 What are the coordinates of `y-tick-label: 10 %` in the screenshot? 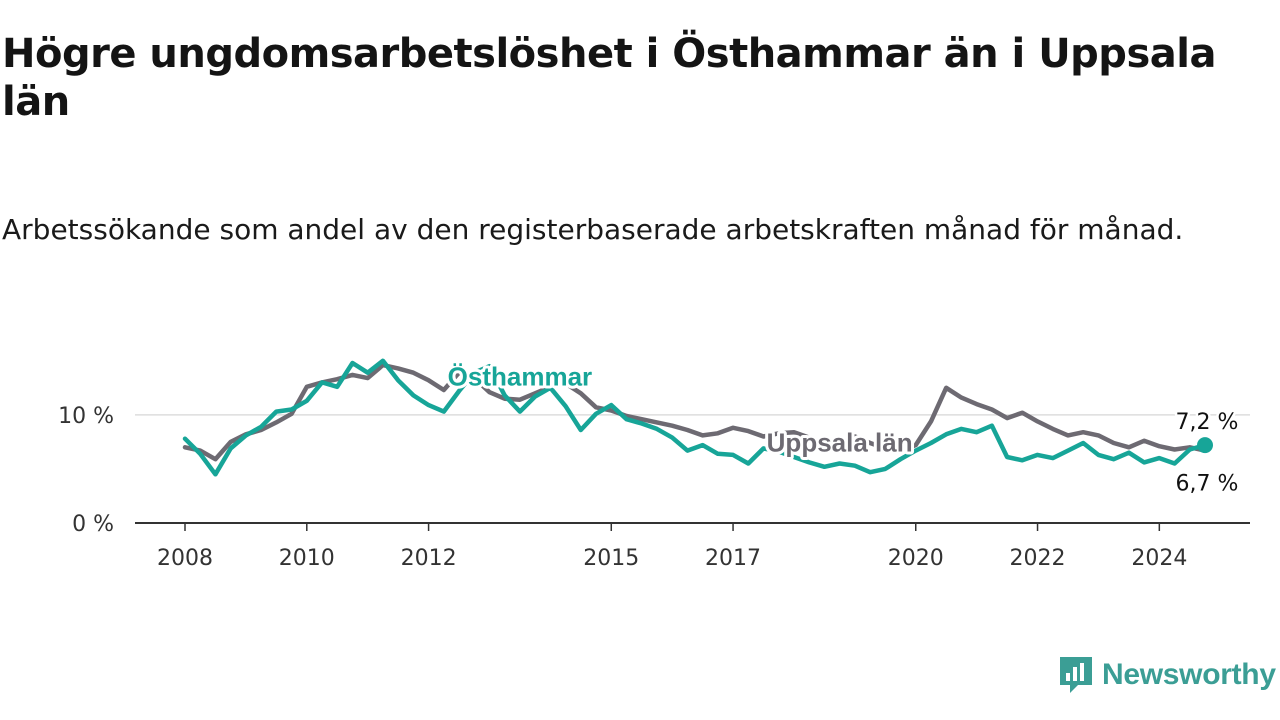 It's located at (86, 416).